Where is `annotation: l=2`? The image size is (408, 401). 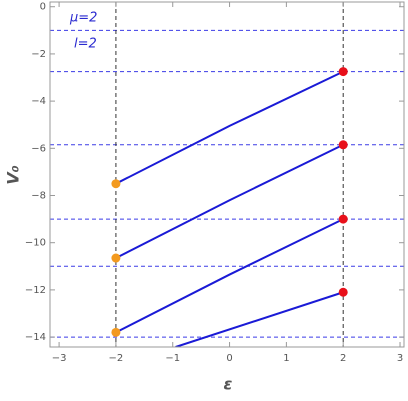
annotation: l=2 is located at coordinates (85, 44).